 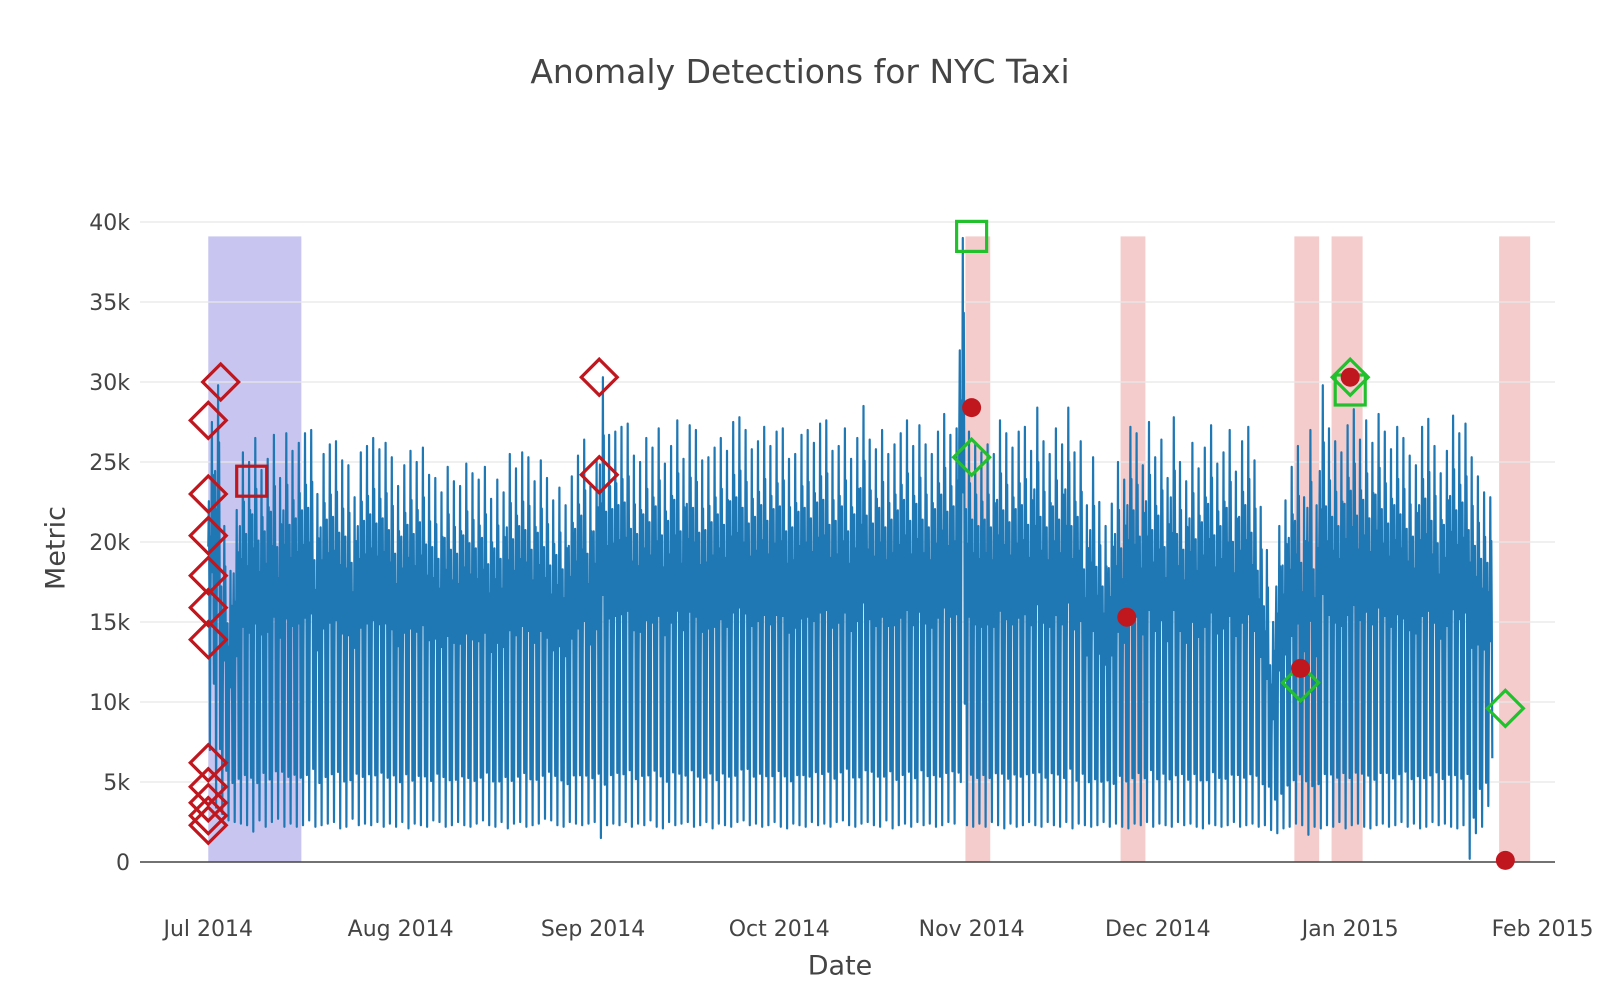 I want to click on x-tick-label: Nov 2014, so click(x=972, y=929).